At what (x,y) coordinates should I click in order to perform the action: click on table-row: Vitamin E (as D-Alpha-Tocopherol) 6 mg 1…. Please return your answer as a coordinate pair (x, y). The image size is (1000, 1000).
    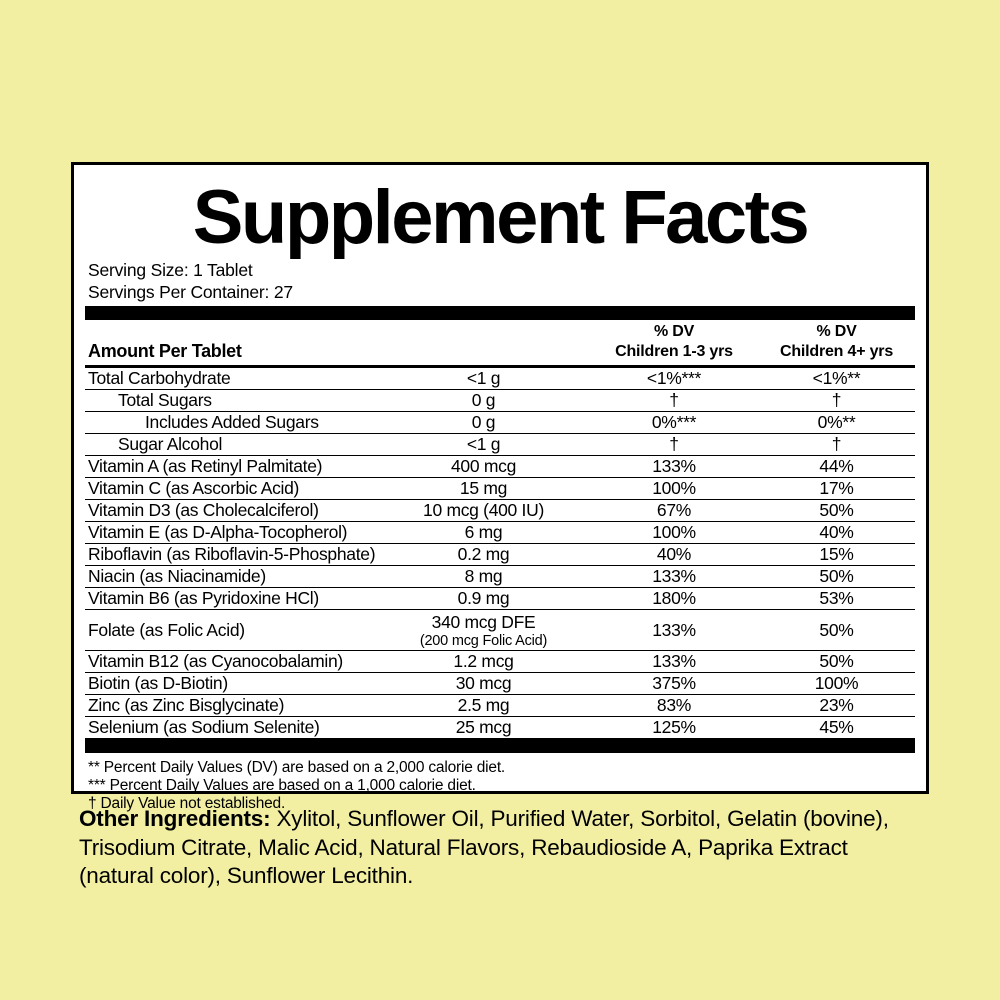
    Looking at the image, I should click on (500, 532).